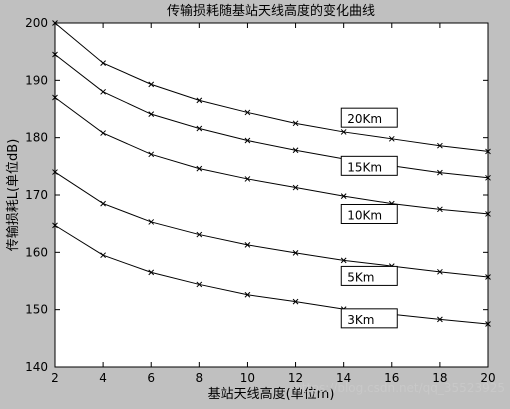  Describe the element at coordinates (36, 195) in the screenshot. I see `y-tick-label: 170` at that location.